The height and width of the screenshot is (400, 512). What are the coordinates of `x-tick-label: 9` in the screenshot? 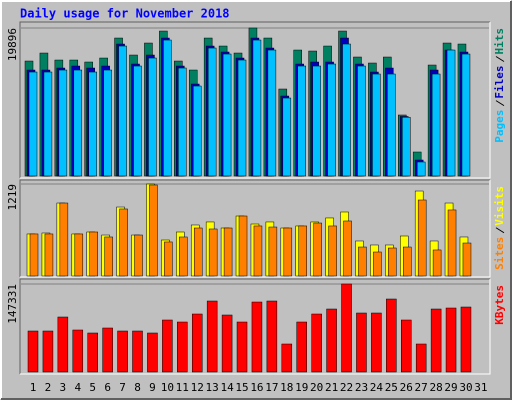 It's located at (152, 387).